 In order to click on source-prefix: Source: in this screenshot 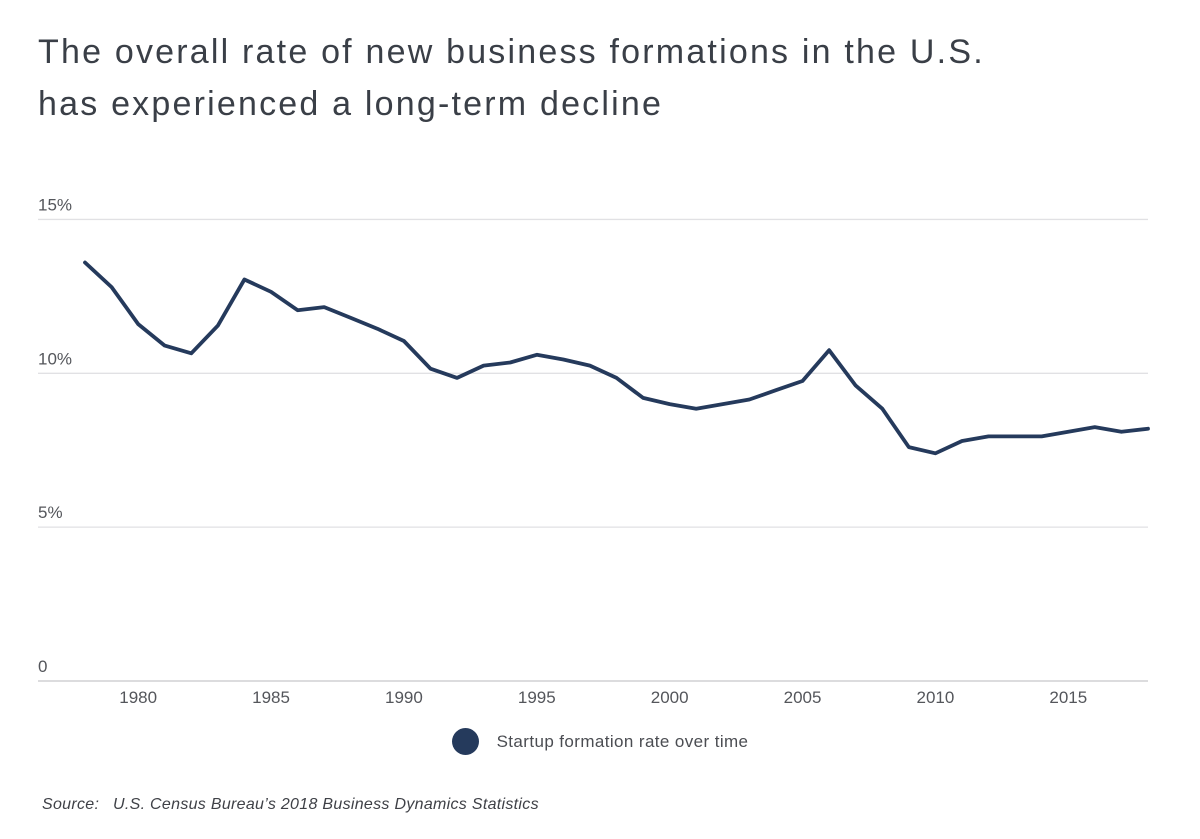, I will do `click(71, 804)`.